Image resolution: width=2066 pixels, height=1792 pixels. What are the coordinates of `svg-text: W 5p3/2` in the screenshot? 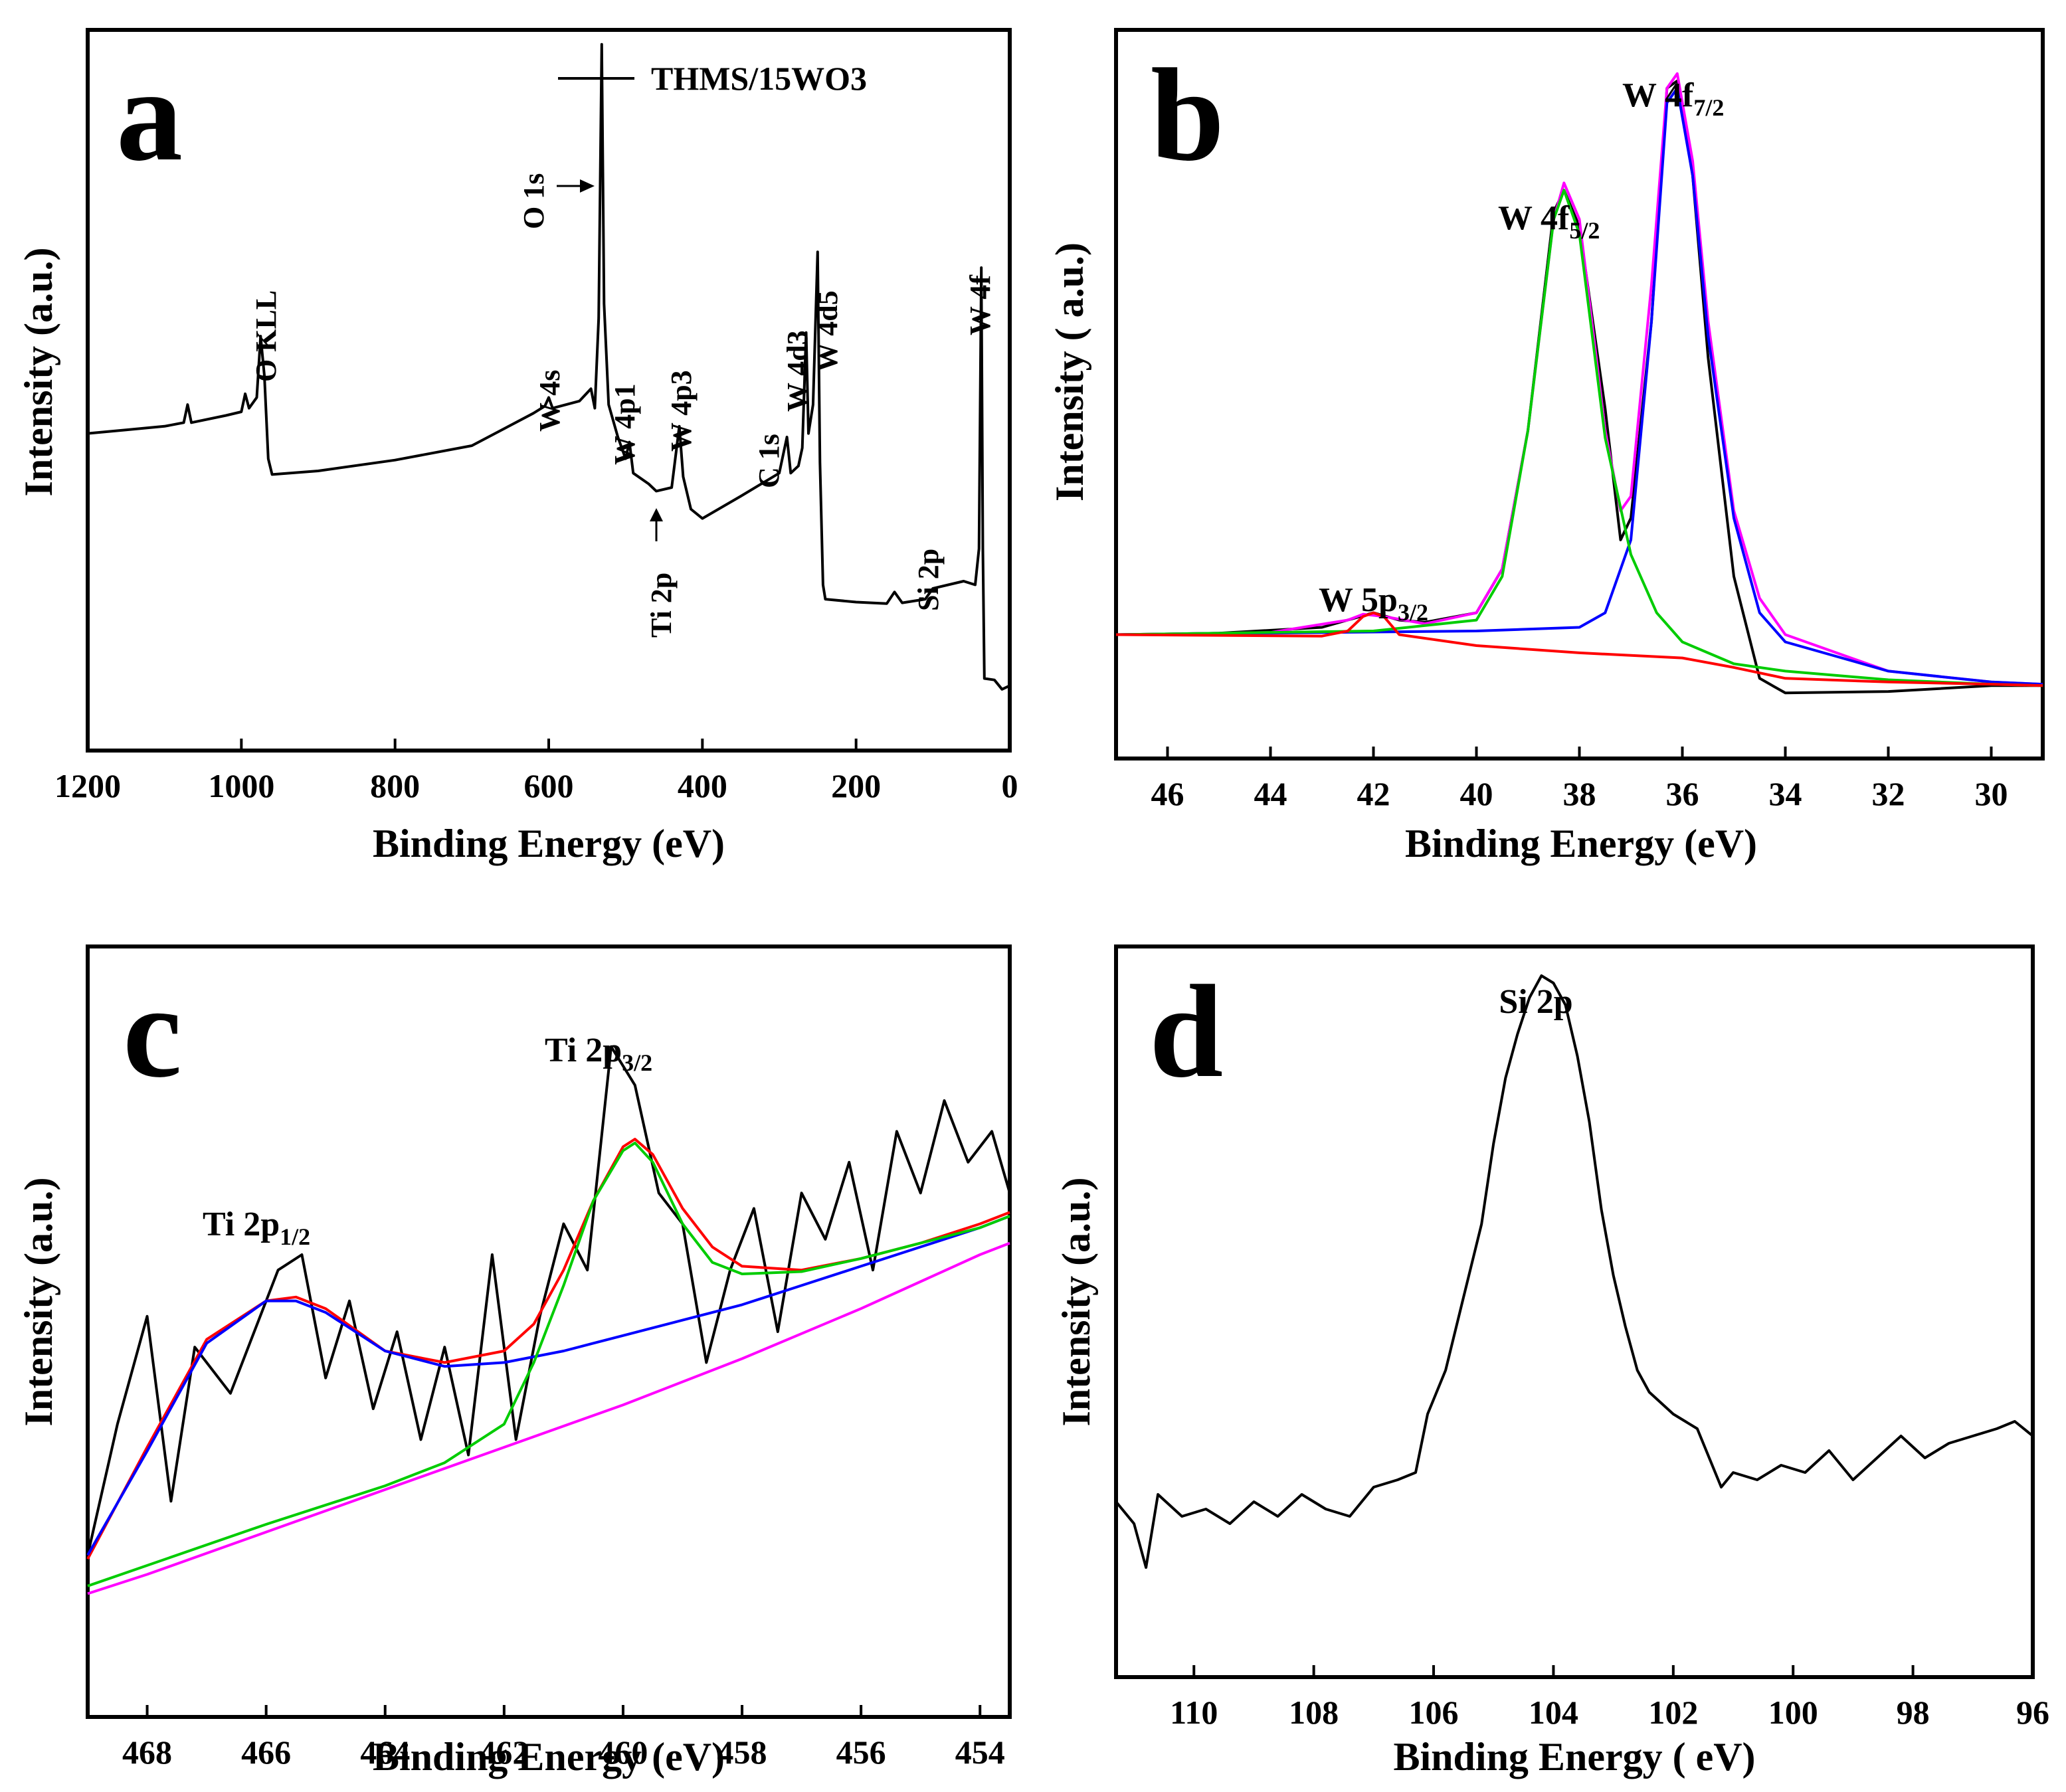 It's located at (1373, 603).